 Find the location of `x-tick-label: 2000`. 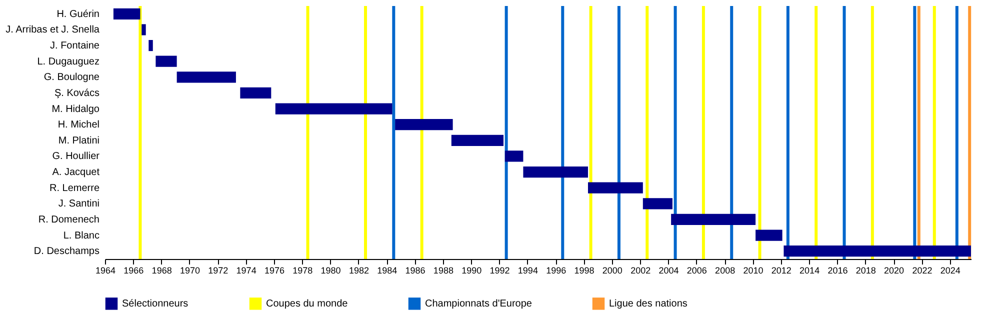

x-tick-label: 2000 is located at coordinates (612, 271).